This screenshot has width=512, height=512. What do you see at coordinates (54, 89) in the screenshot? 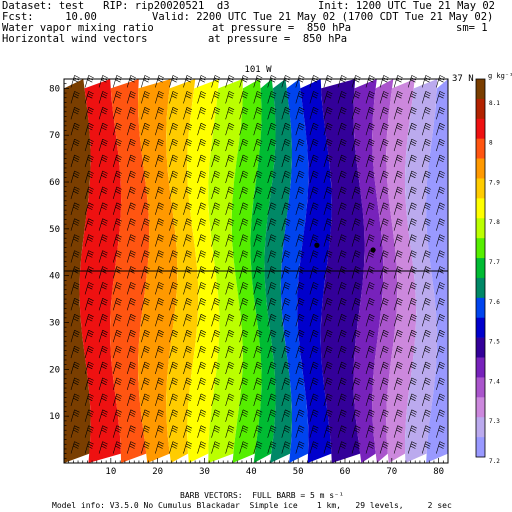
I see `y-tick-label: 80` at bounding box center [54, 89].